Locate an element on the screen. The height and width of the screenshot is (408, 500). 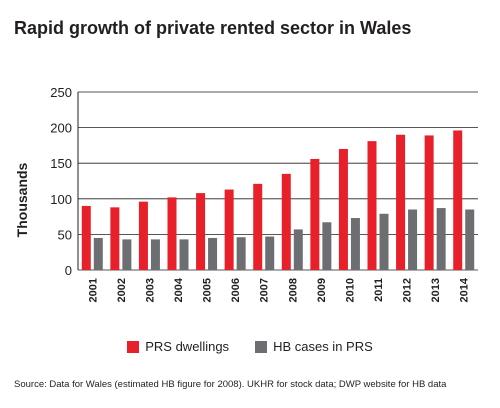
y-tick-label-250: 250 is located at coordinates (61, 92).